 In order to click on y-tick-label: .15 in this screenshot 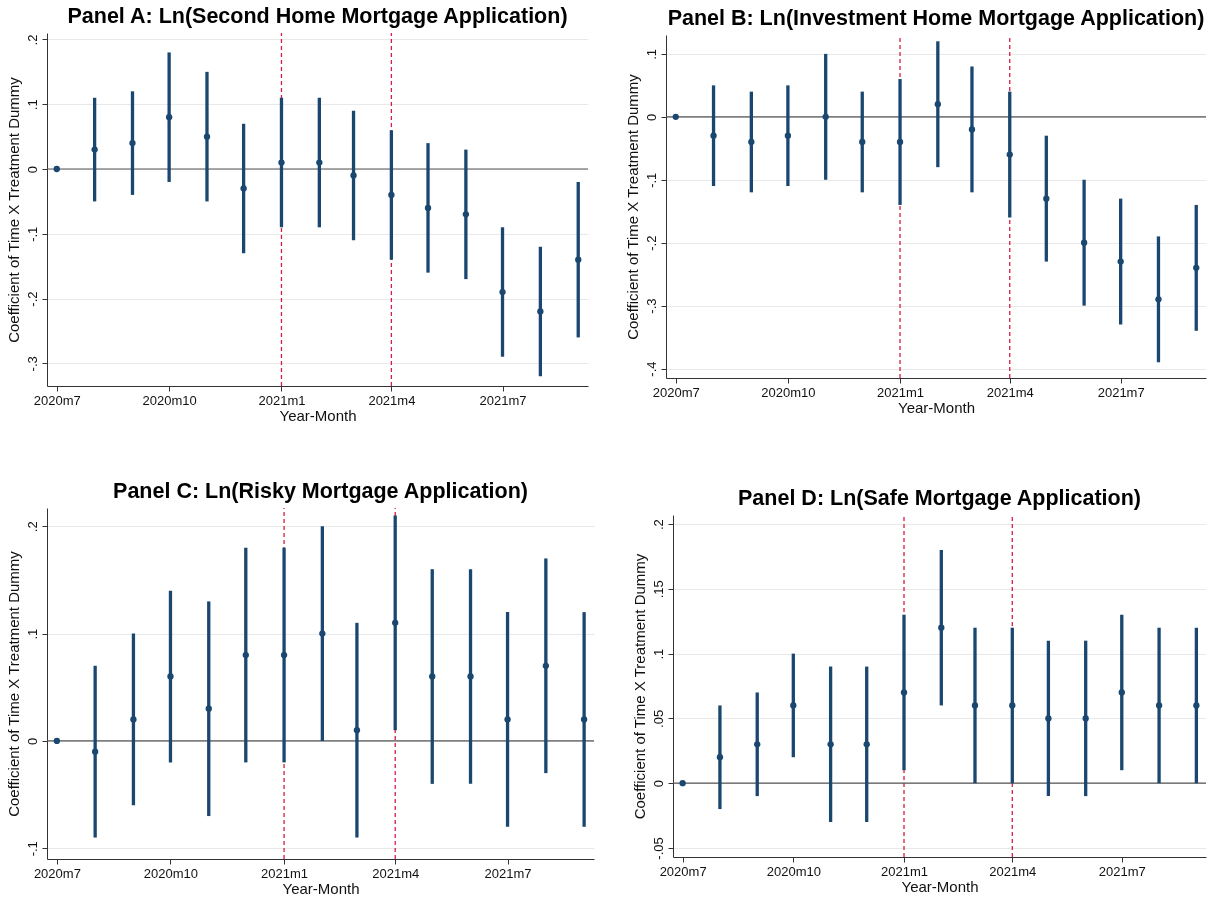, I will do `click(658, 589)`.